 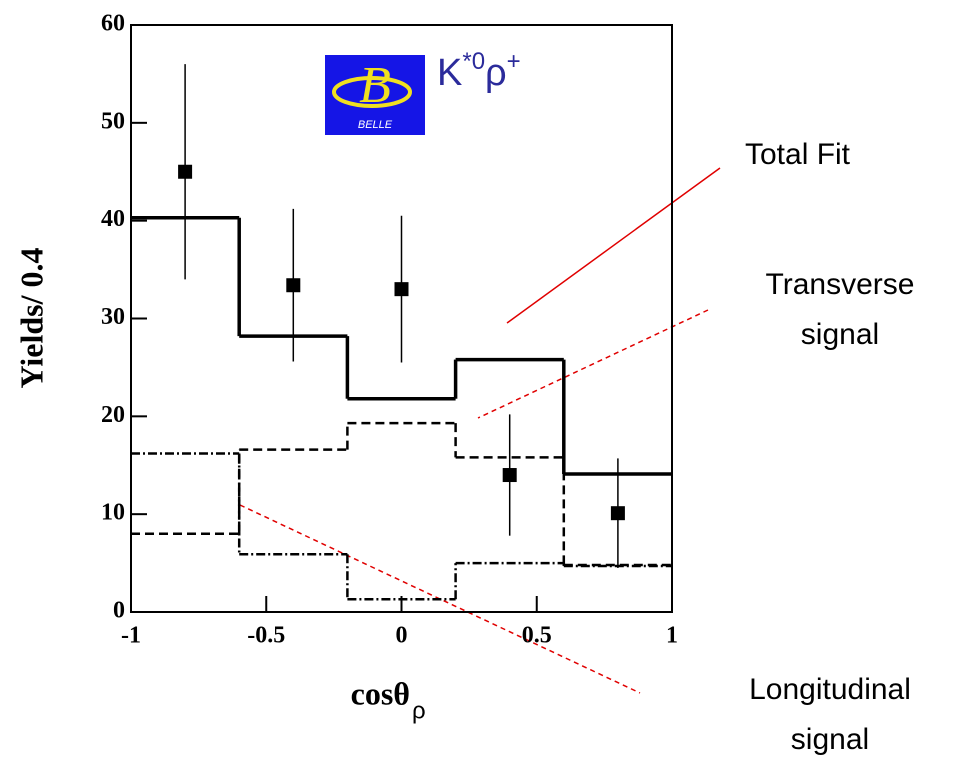 What do you see at coordinates (113, 219) in the screenshot?
I see `y-tick-label: 40` at bounding box center [113, 219].